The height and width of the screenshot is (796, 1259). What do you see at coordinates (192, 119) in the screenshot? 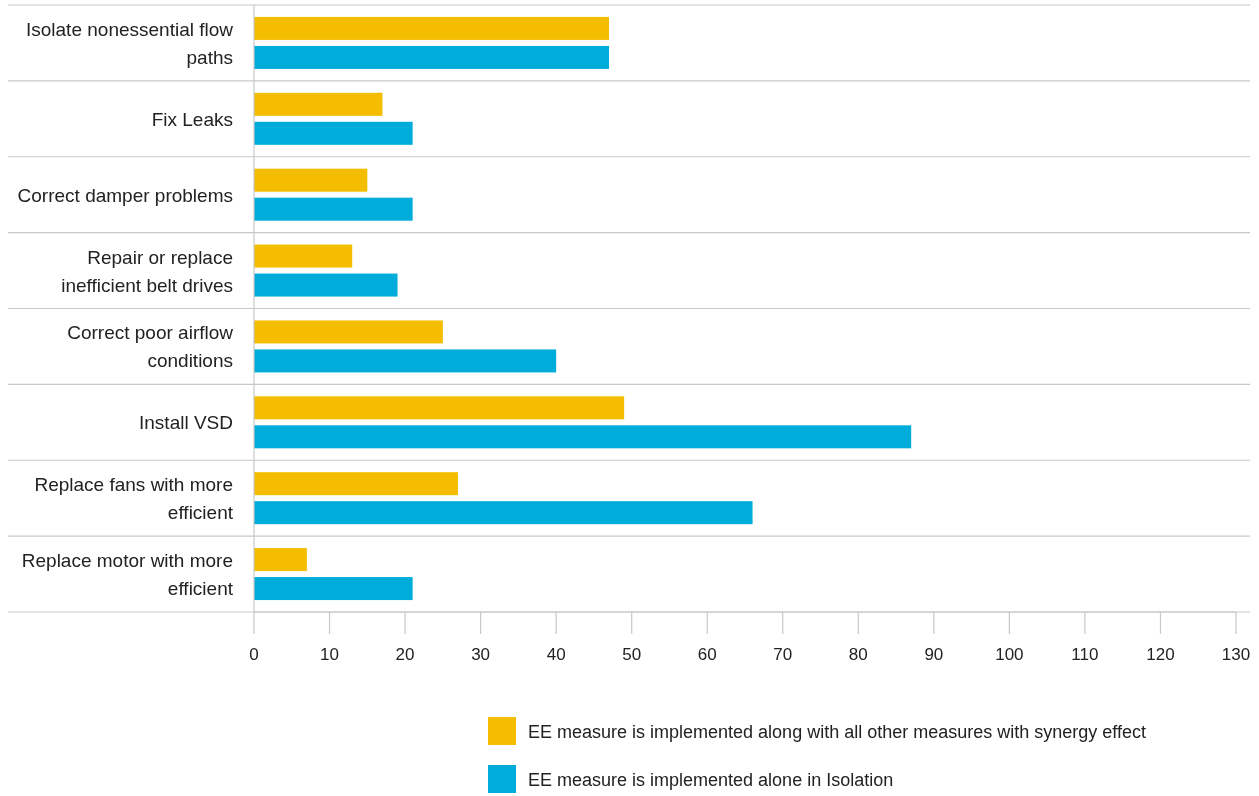
I see `y-tick-label: Fix Leaks` at bounding box center [192, 119].